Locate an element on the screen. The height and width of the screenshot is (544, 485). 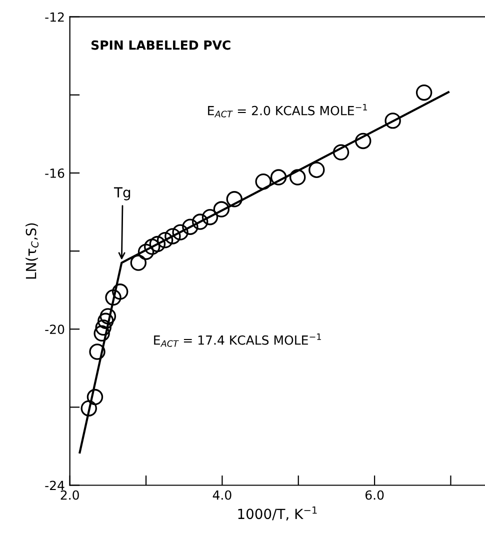
x-tick-label: 2.0 is located at coordinates (69, 495).